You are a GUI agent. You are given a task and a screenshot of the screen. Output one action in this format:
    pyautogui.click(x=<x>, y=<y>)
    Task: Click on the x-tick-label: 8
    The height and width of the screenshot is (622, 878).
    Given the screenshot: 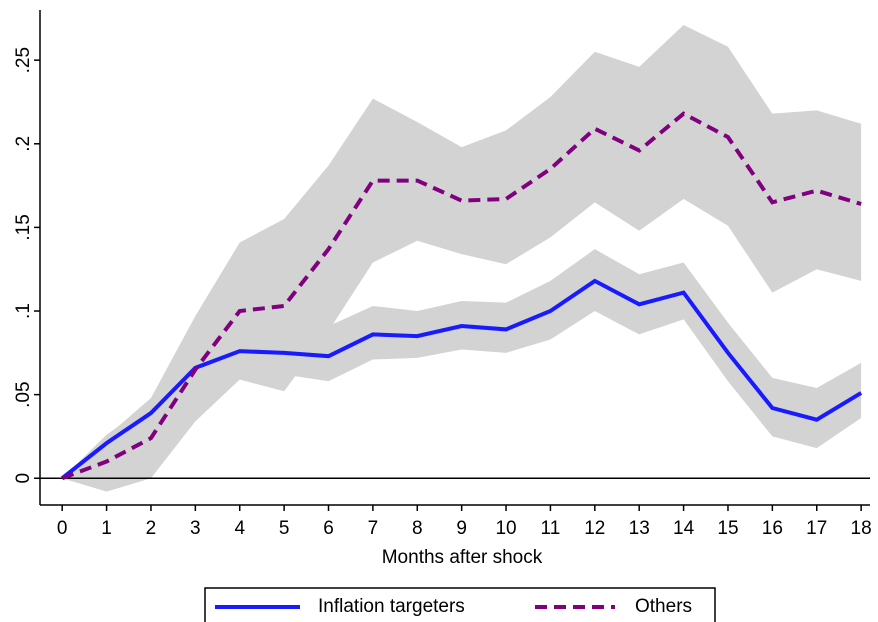 What is the action you would take?
    pyautogui.click(x=417, y=528)
    